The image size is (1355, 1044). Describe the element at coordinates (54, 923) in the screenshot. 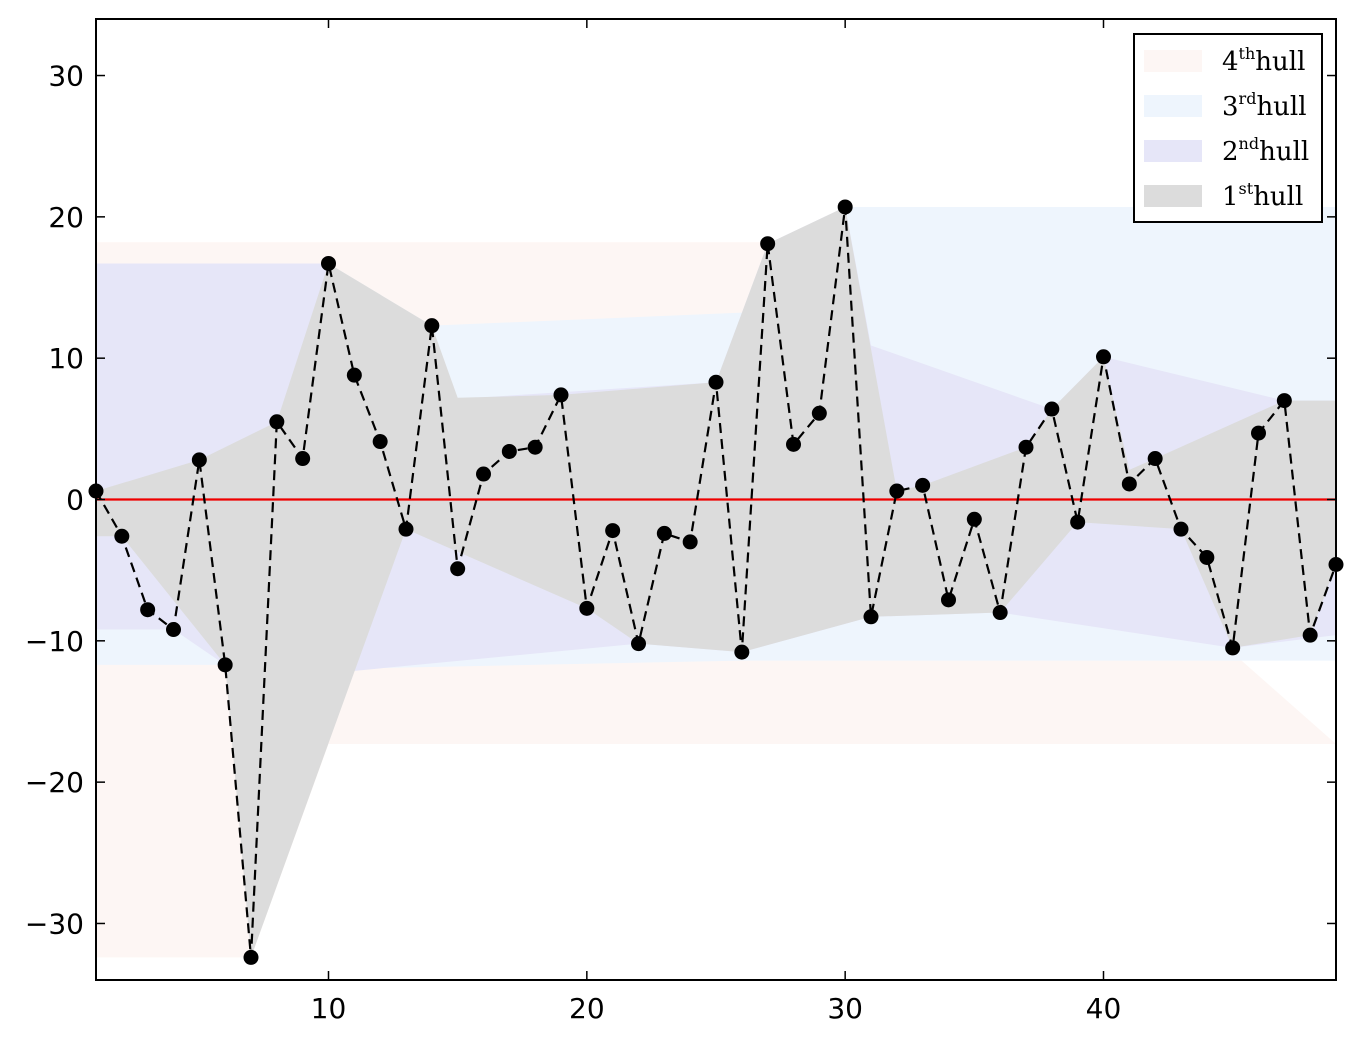

I see `y-tick-label: −30` at that location.